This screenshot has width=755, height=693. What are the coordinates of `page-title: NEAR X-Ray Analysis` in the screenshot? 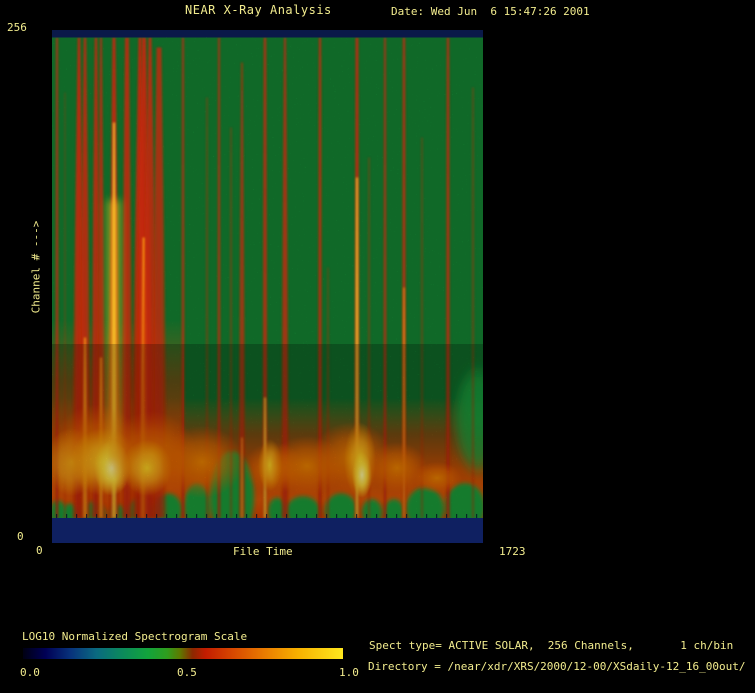 It's located at (258, 10).